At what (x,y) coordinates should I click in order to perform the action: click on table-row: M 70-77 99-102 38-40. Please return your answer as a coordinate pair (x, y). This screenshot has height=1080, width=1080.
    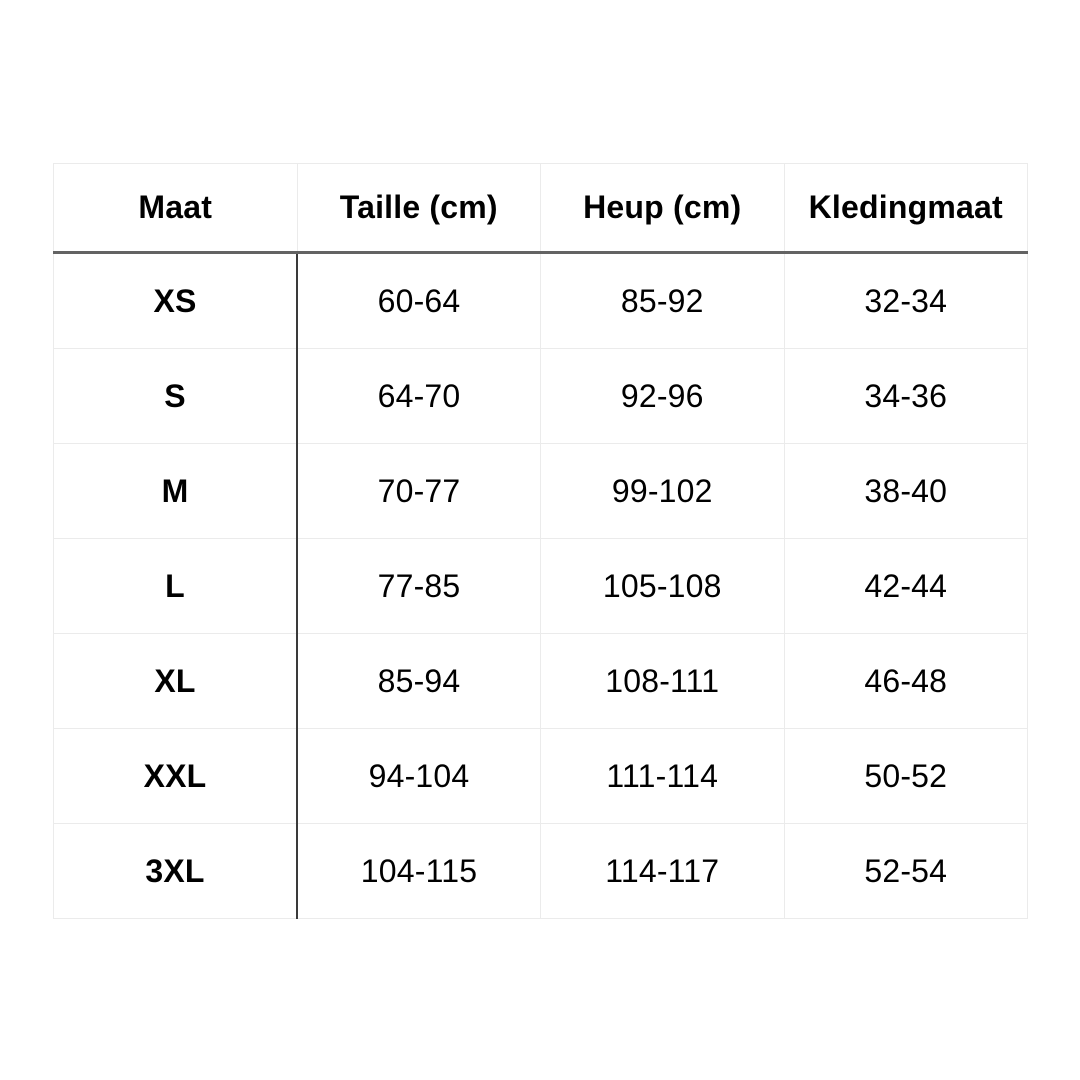
    Looking at the image, I should click on (540, 491).